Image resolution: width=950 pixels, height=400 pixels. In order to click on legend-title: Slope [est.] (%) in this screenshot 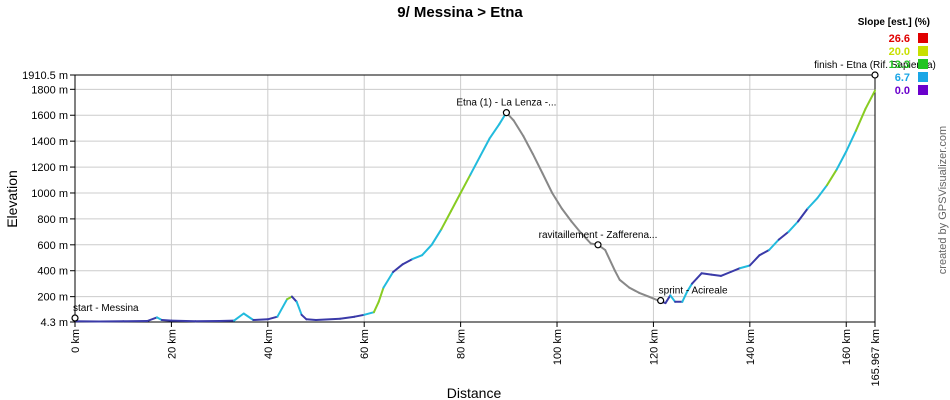, I will do `click(894, 22)`.